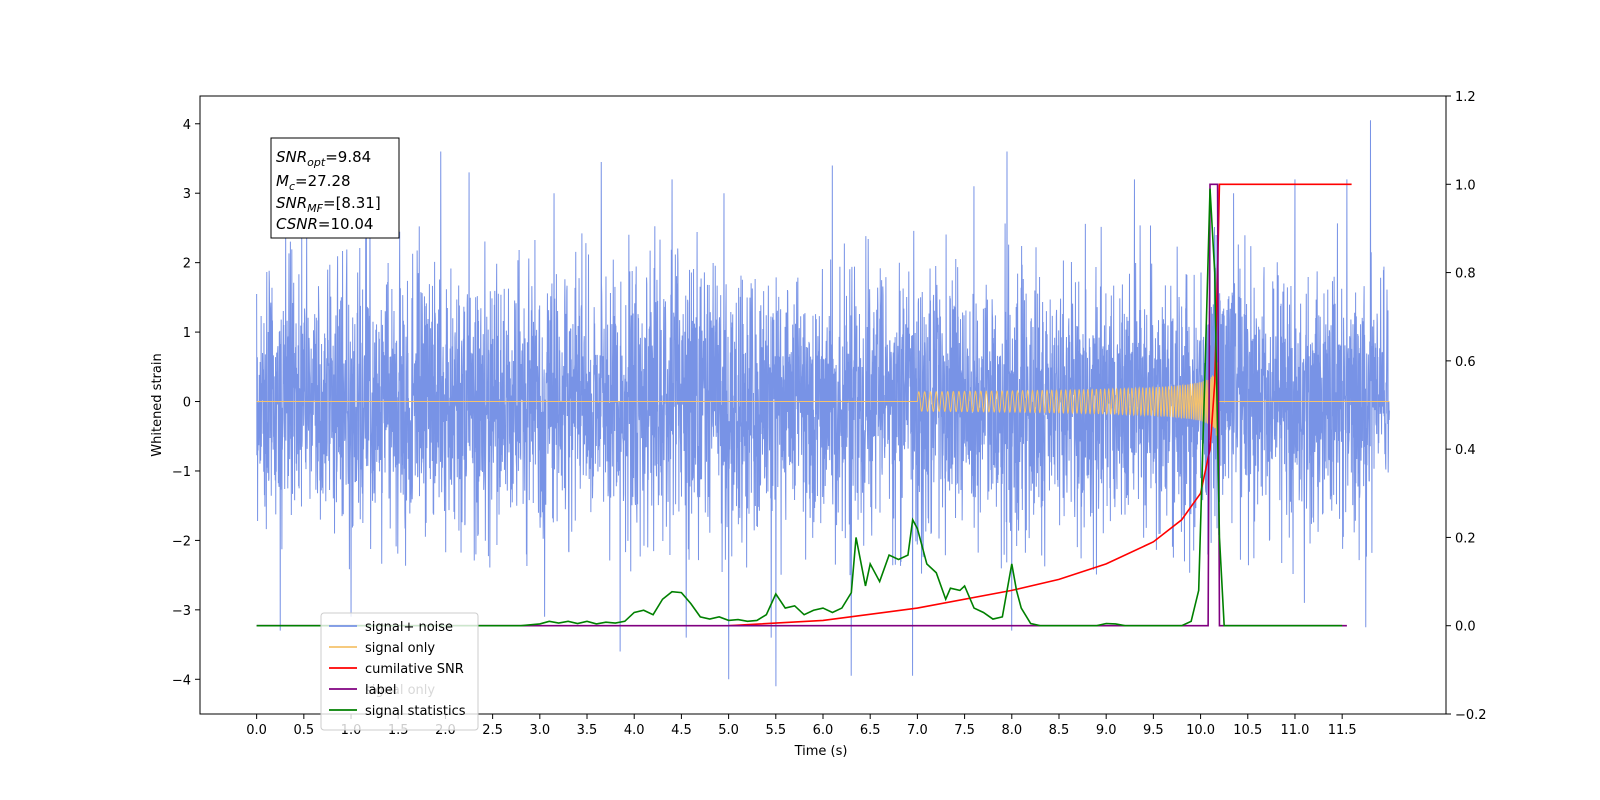 This screenshot has width=1600, height=800. Describe the element at coordinates (181, 611) in the screenshot. I see `y-tick-label: −3` at that location.